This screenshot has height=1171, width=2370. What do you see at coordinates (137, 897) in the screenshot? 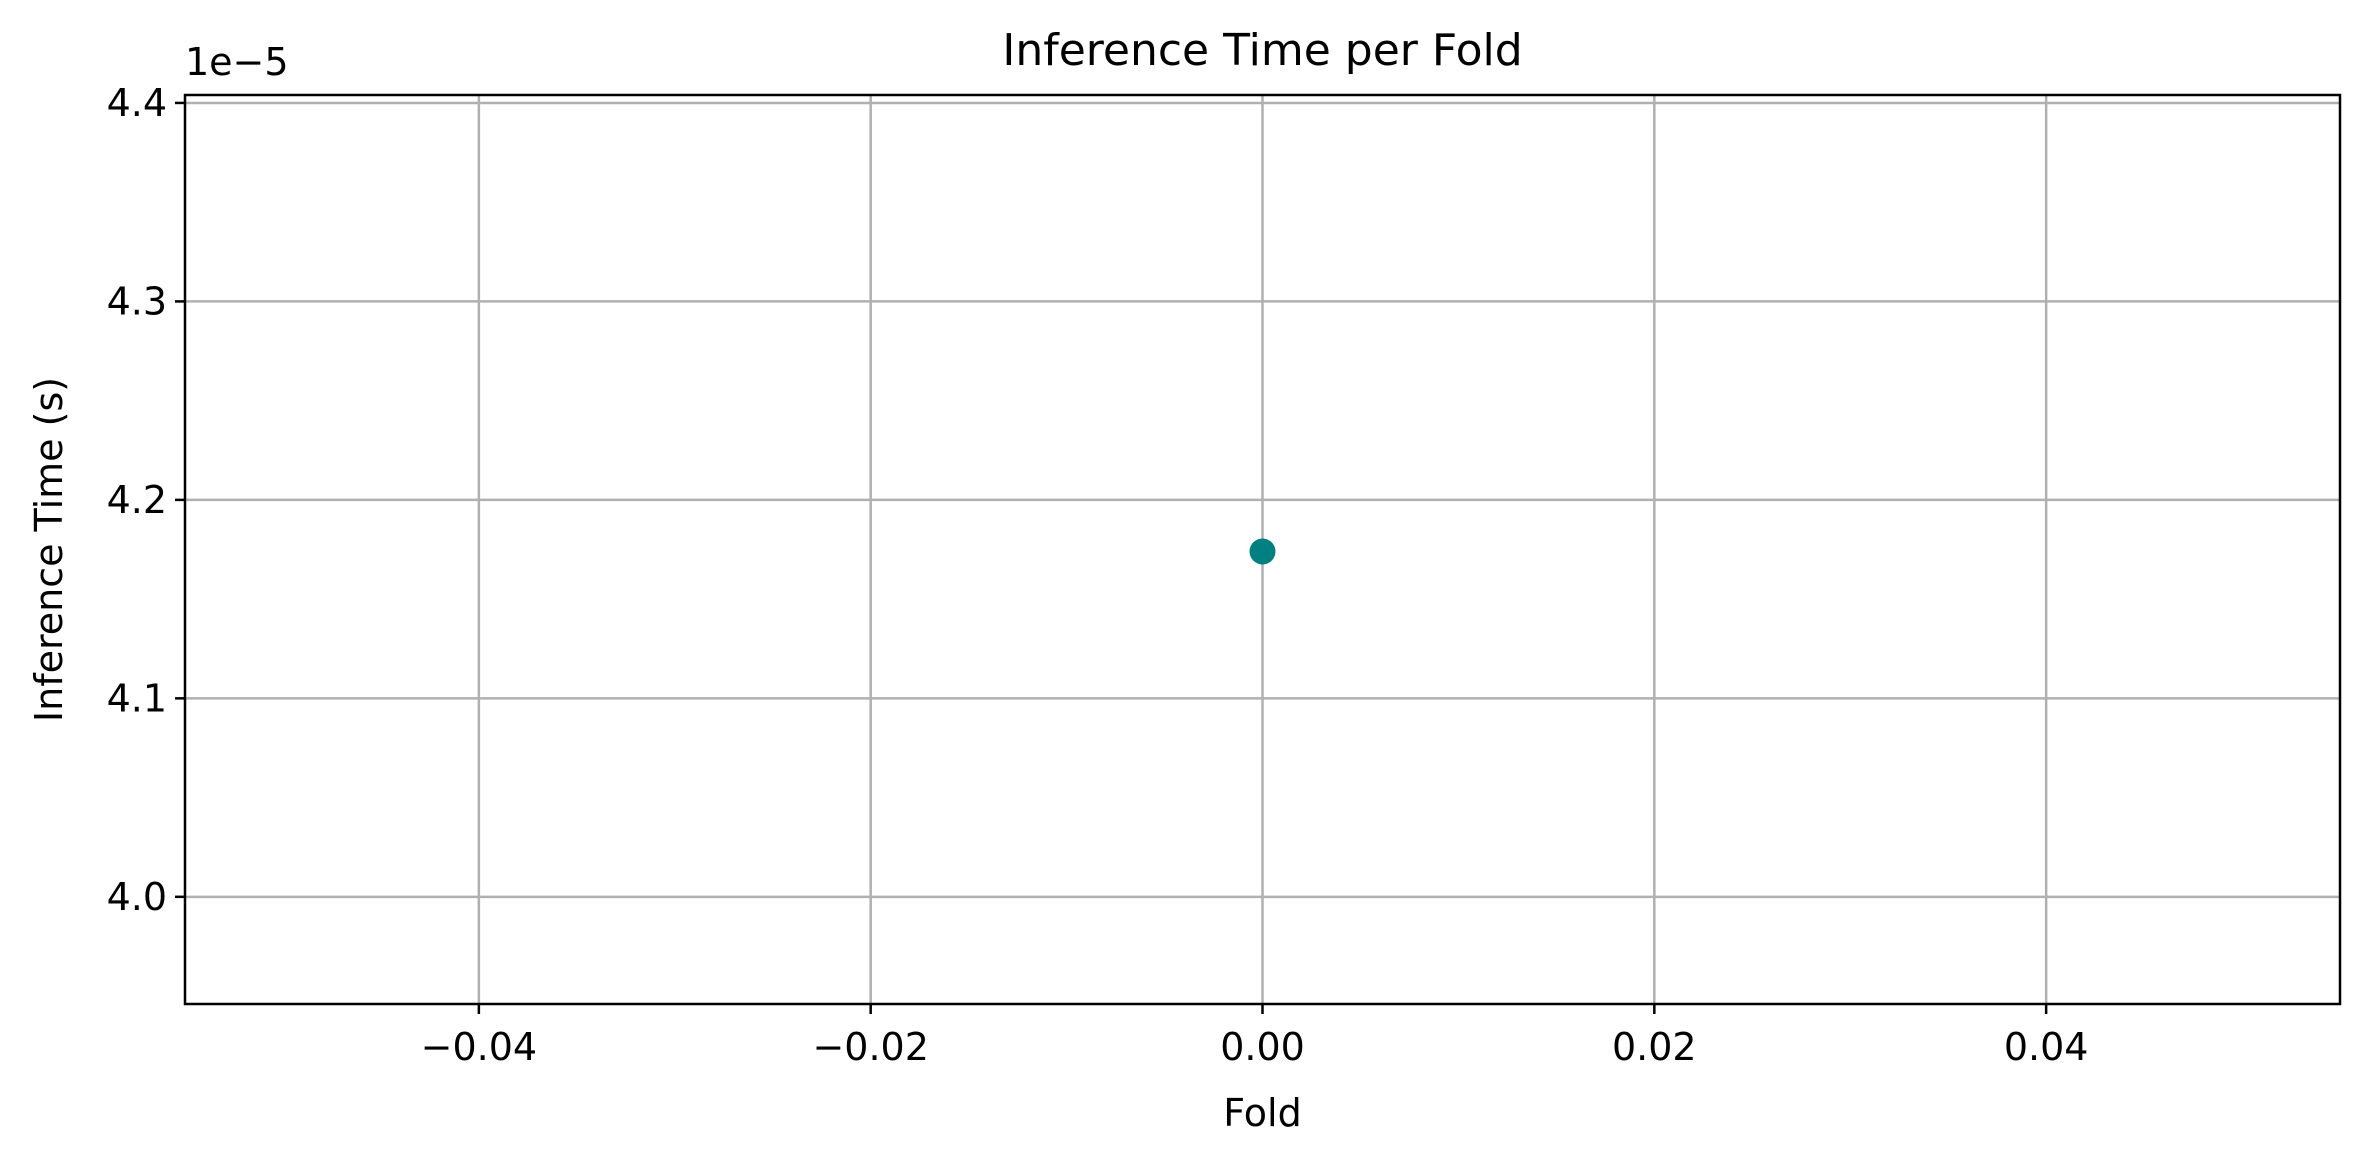
I see `y-tick-label: 4.0` at bounding box center [137, 897].